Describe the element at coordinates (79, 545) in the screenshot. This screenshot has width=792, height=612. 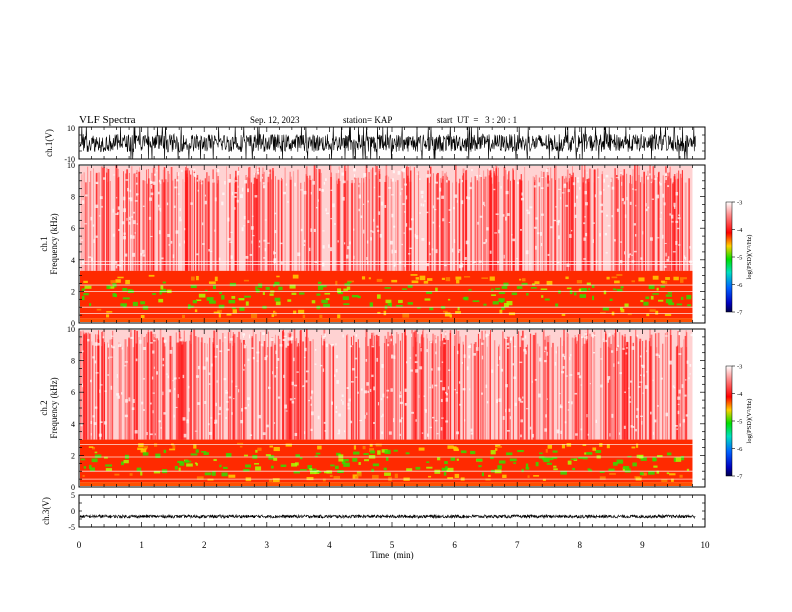
I see `x-tick-label: 0` at that location.